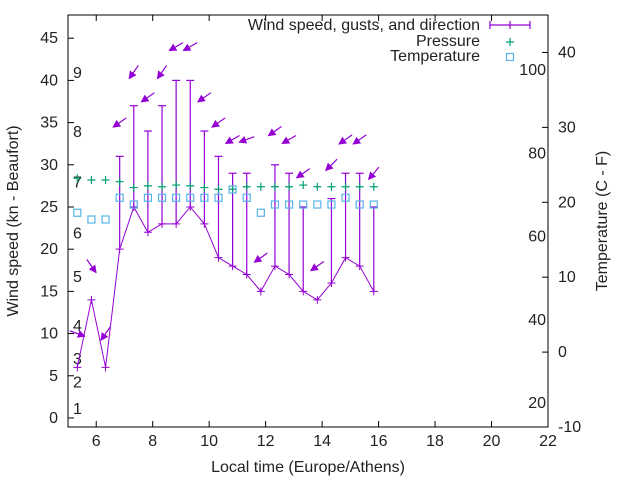  Describe the element at coordinates (569, 427) in the screenshot. I see `y2-tick-label: -10` at that location.